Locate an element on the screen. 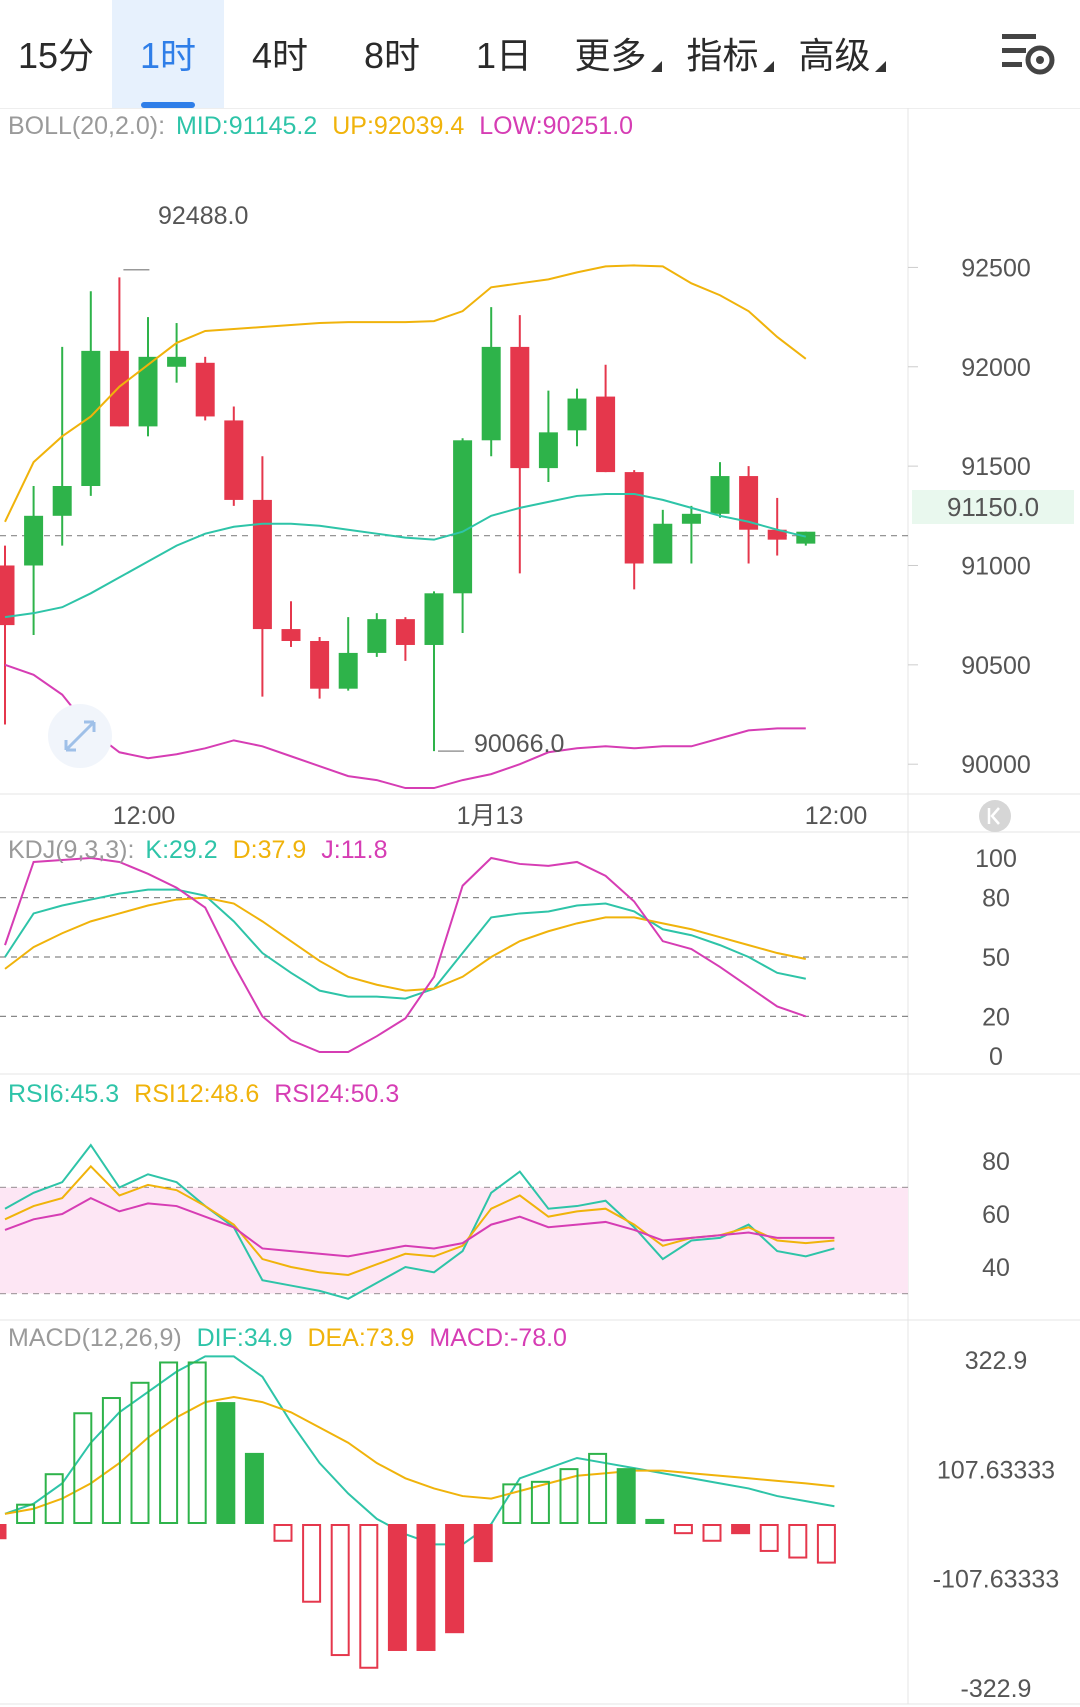 The height and width of the screenshot is (1707, 1080). rsi-band is located at coordinates (454, 1240).